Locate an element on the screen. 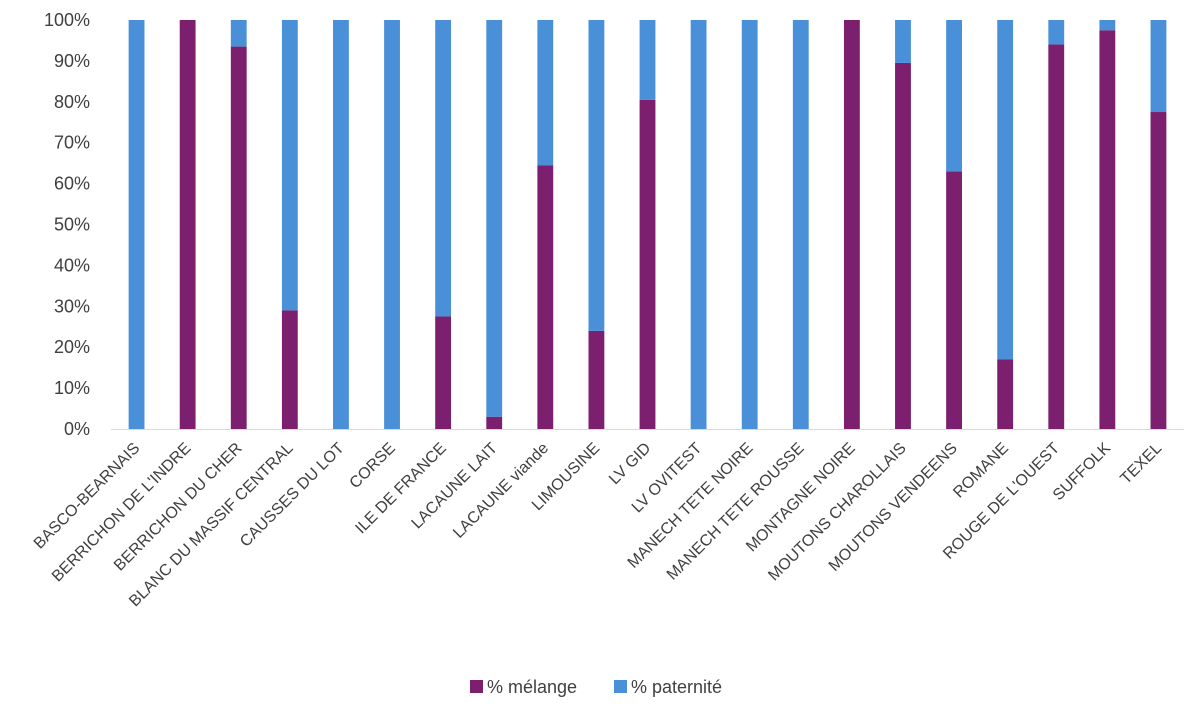 This screenshot has height=711, width=1184. y-tick-label: 20% is located at coordinates (72, 347).